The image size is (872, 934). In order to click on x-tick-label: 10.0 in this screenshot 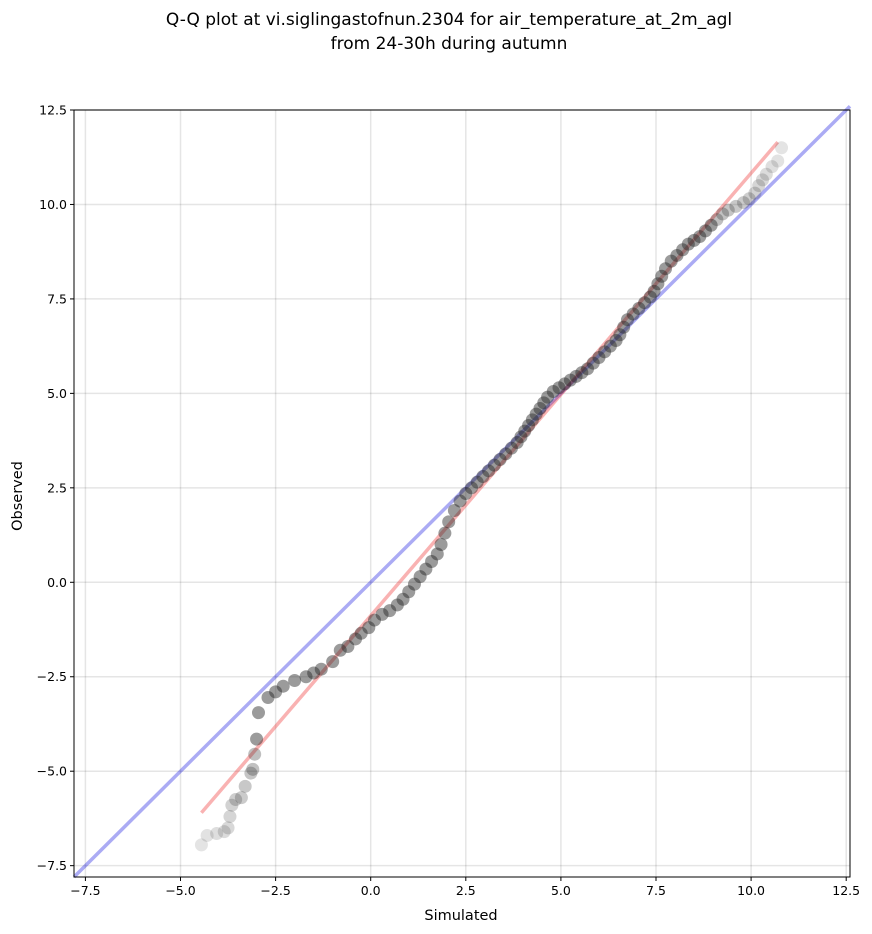, I will do `click(751, 890)`.